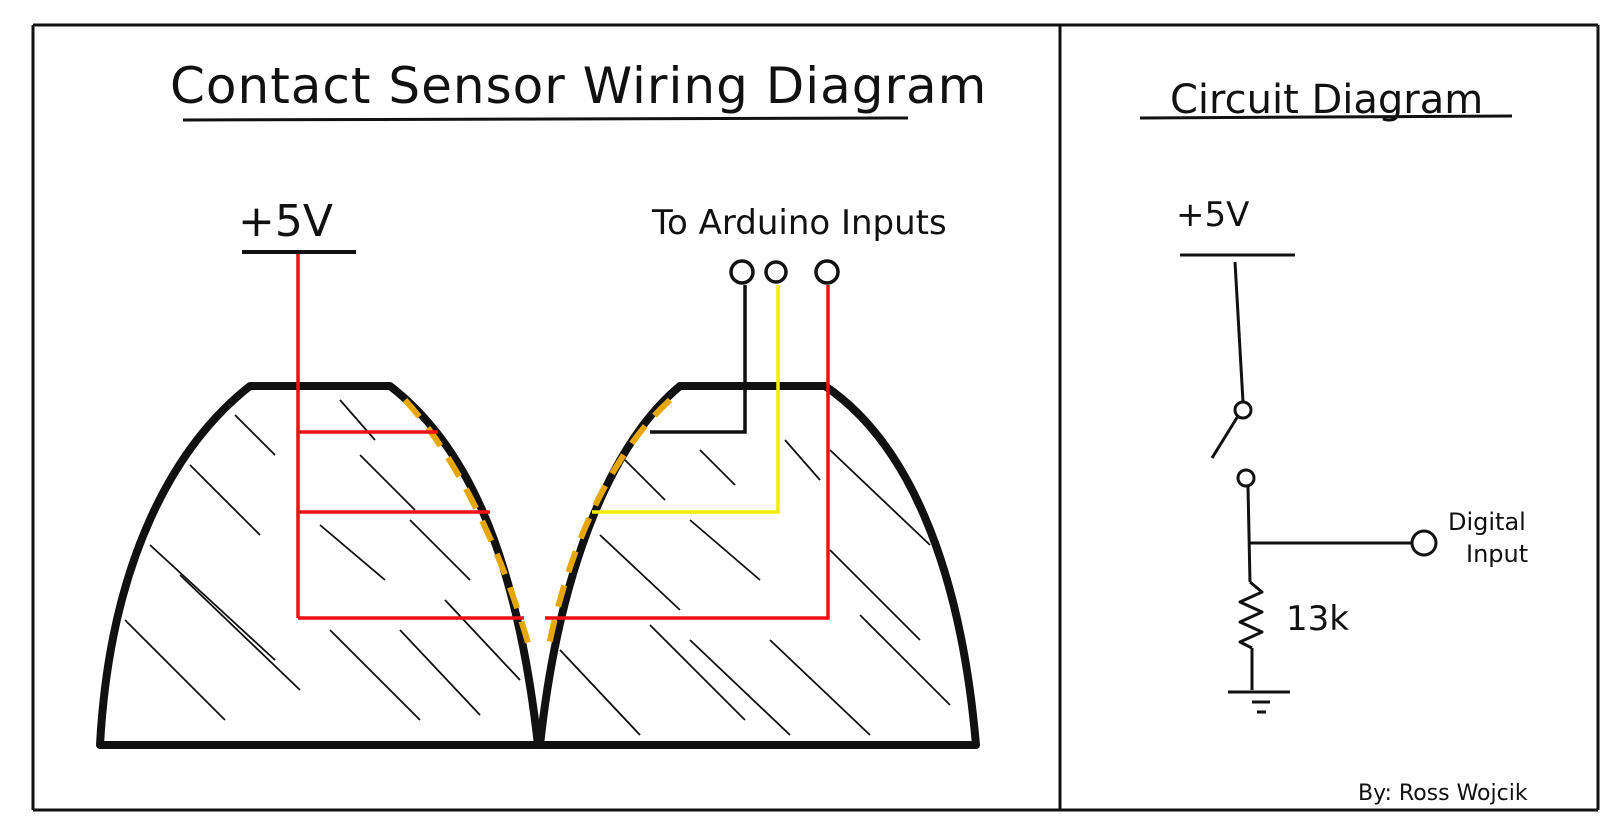  What do you see at coordinates (1497, 554) in the screenshot?
I see `digital-input-label-line2: Input` at bounding box center [1497, 554].